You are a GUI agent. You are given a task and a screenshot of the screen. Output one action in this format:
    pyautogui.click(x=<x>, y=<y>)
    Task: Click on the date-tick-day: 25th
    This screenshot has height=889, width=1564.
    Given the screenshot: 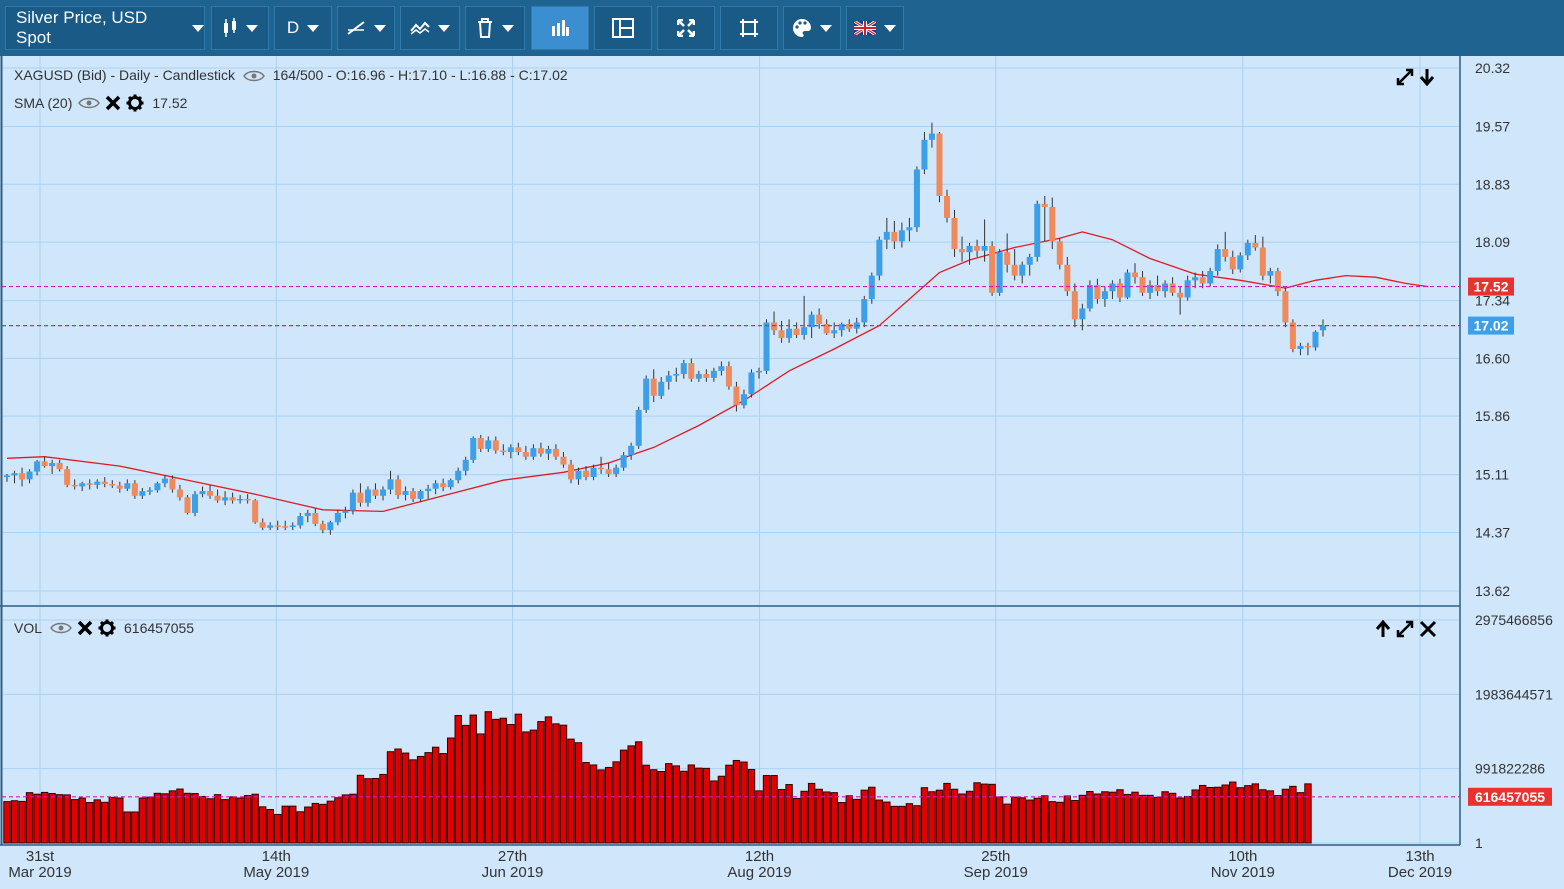 What is the action you would take?
    pyautogui.click(x=995, y=856)
    